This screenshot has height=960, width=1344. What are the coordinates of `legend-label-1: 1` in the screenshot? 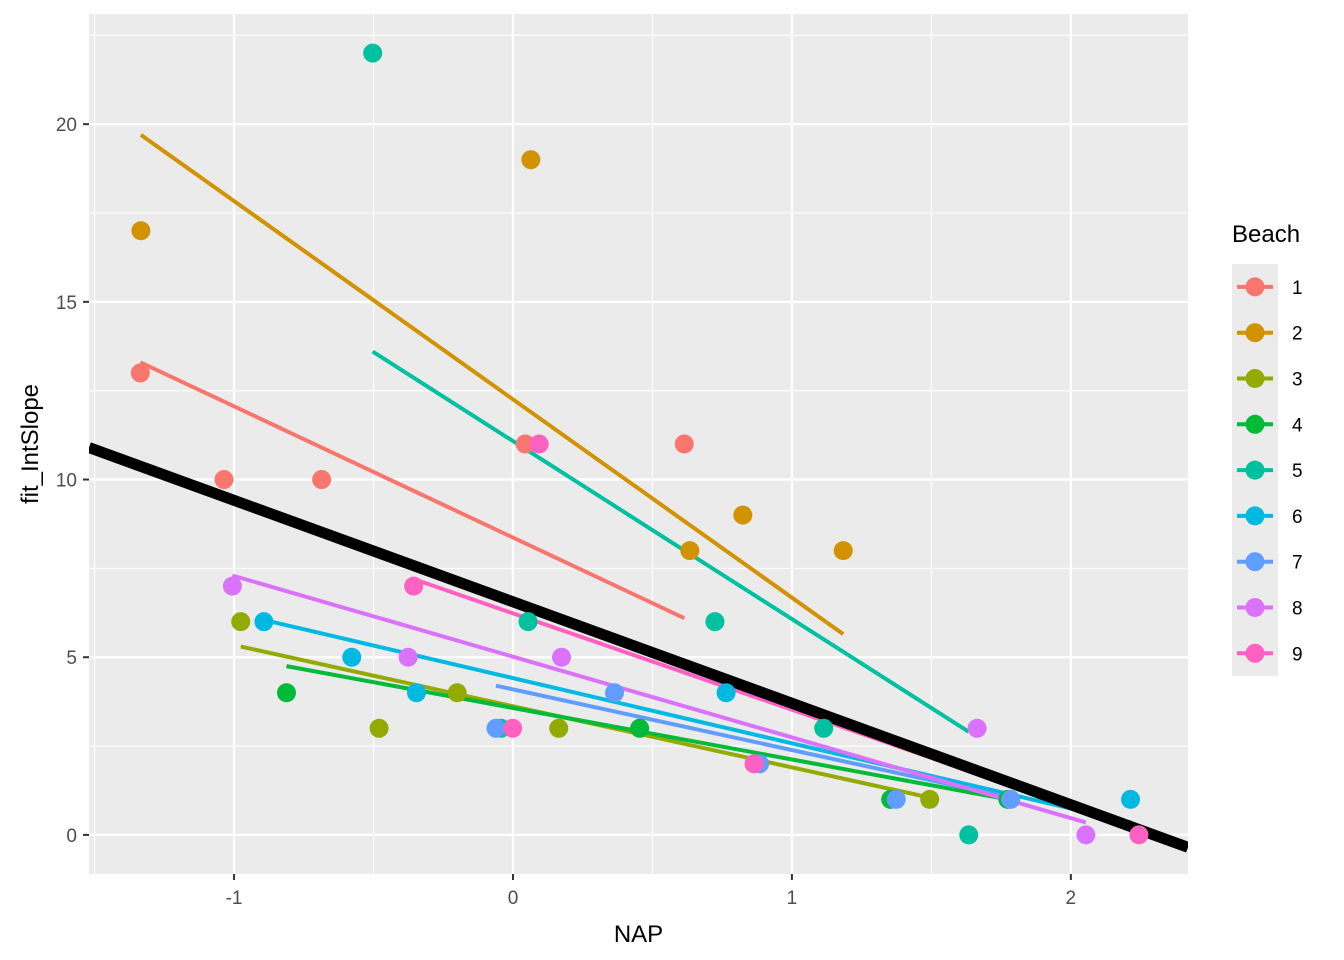 It's located at (1297, 288).